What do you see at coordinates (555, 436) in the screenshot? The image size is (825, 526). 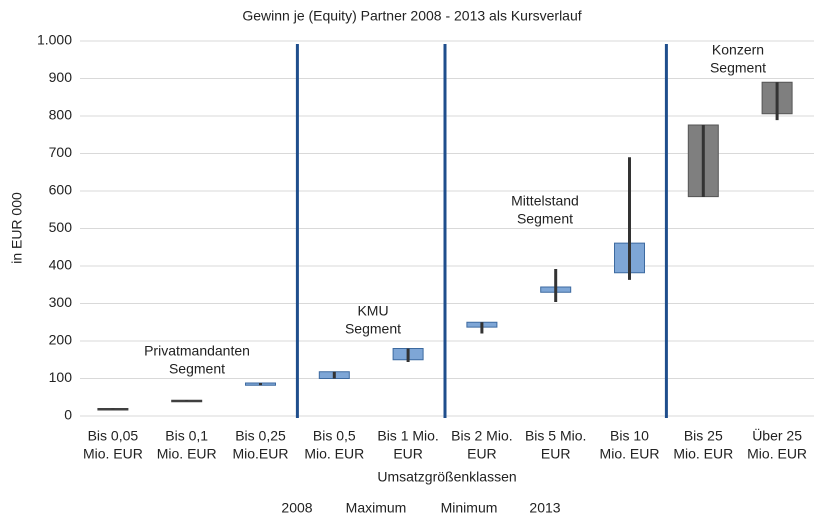 I see `x-tick-label: Bis 5 Mio.` at bounding box center [555, 436].